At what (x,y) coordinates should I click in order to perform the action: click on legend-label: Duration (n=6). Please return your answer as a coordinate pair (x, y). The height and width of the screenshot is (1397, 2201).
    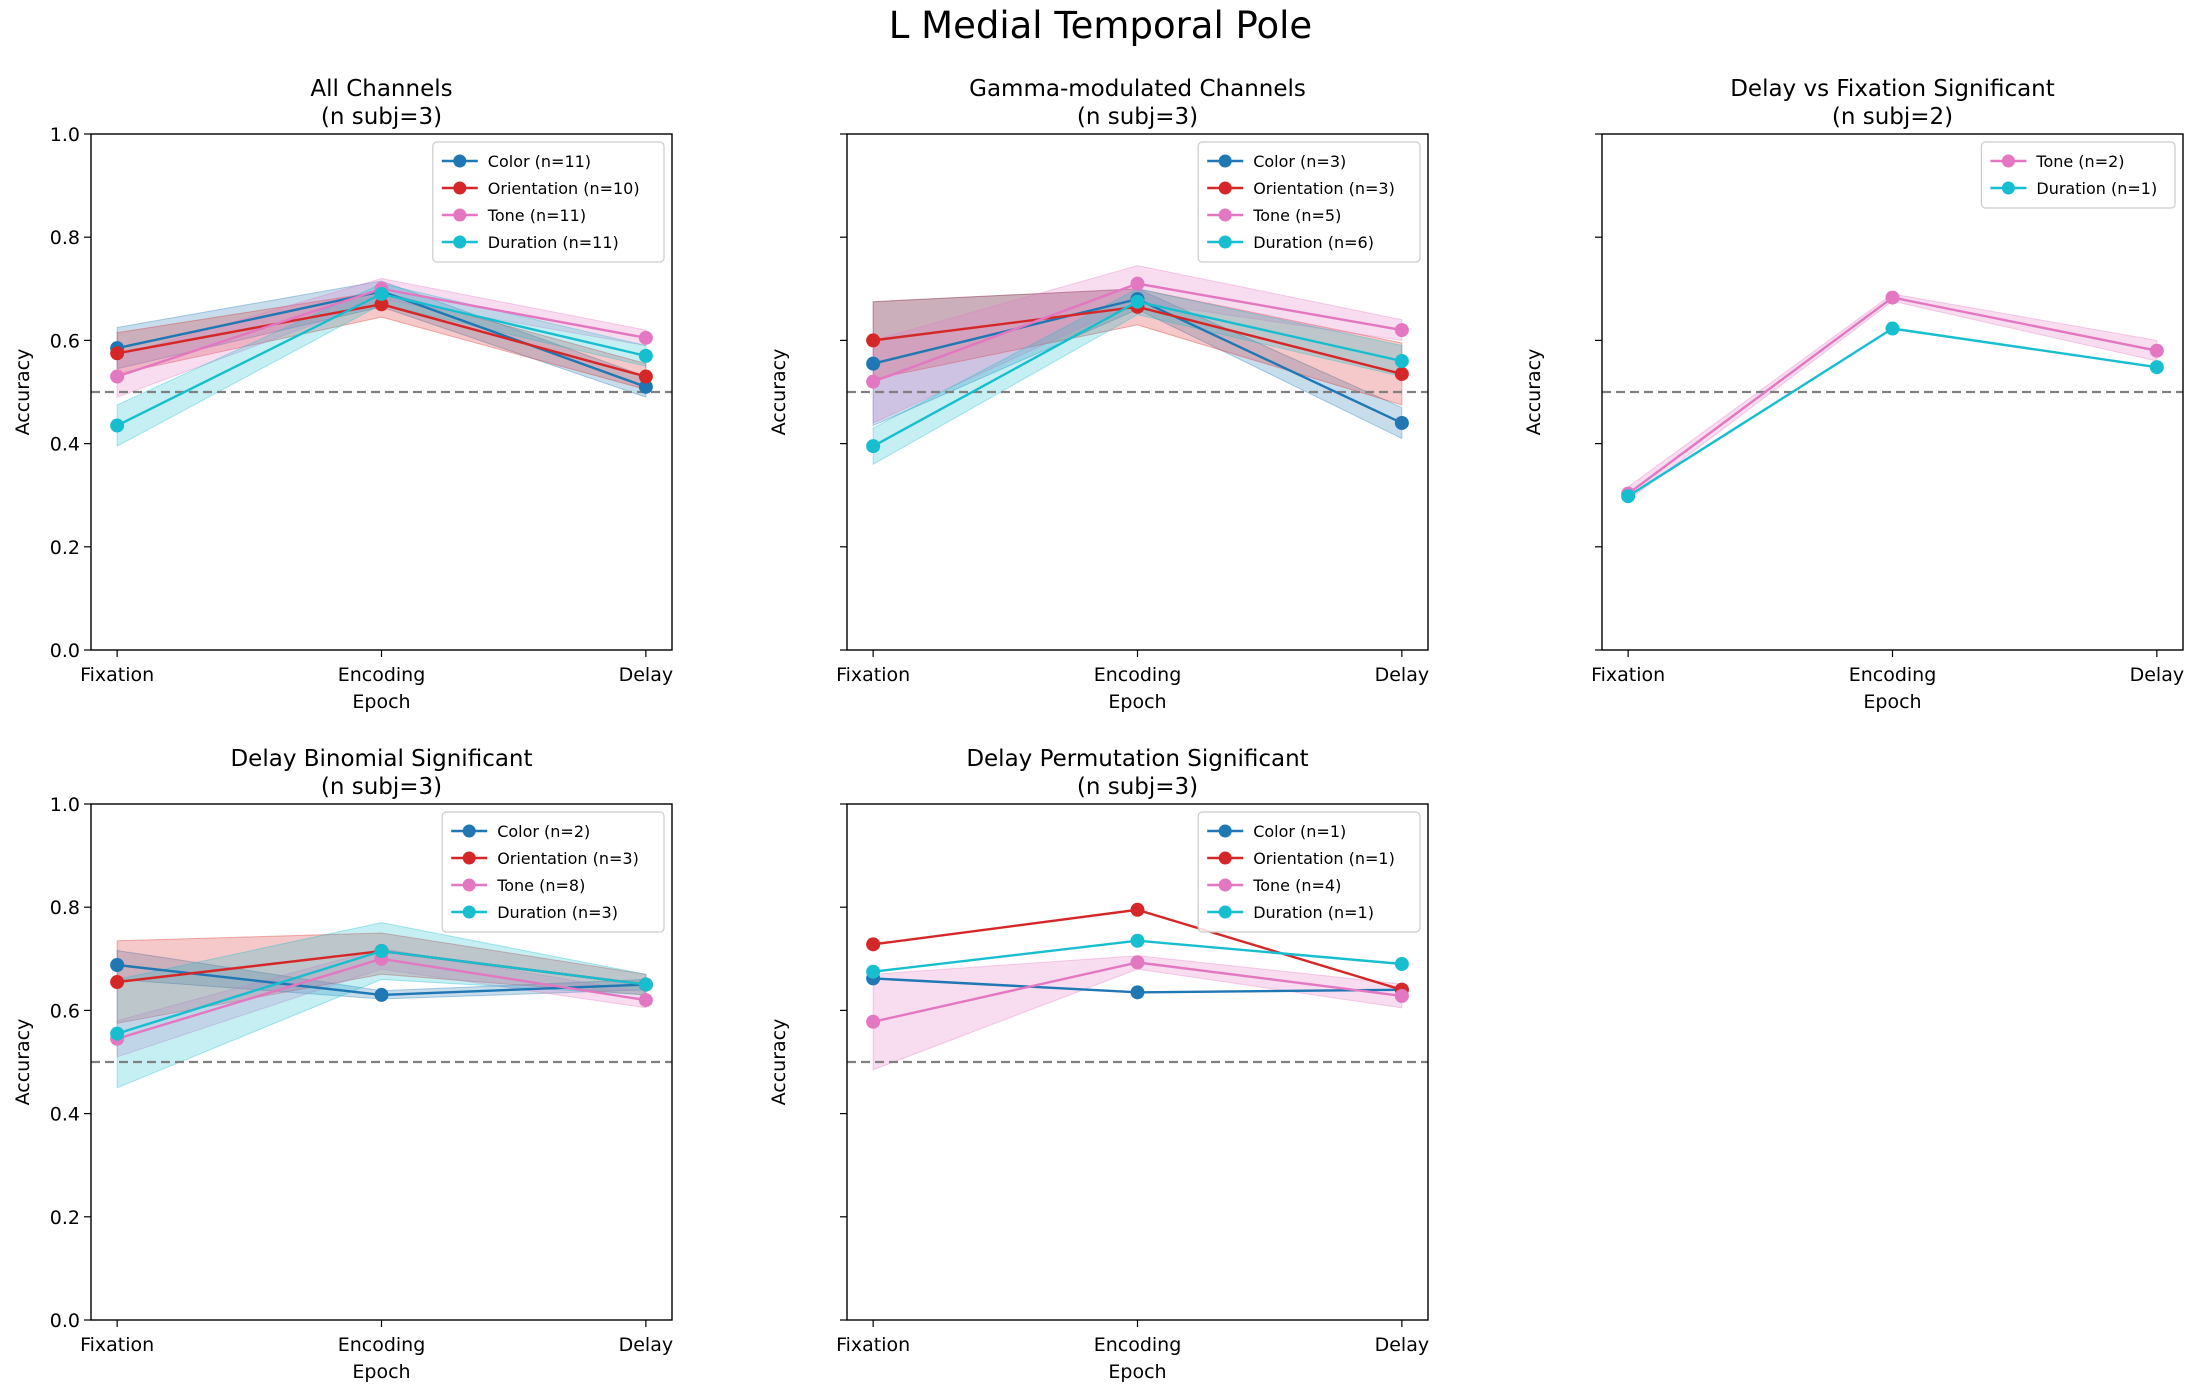
    Looking at the image, I should click on (1313, 242).